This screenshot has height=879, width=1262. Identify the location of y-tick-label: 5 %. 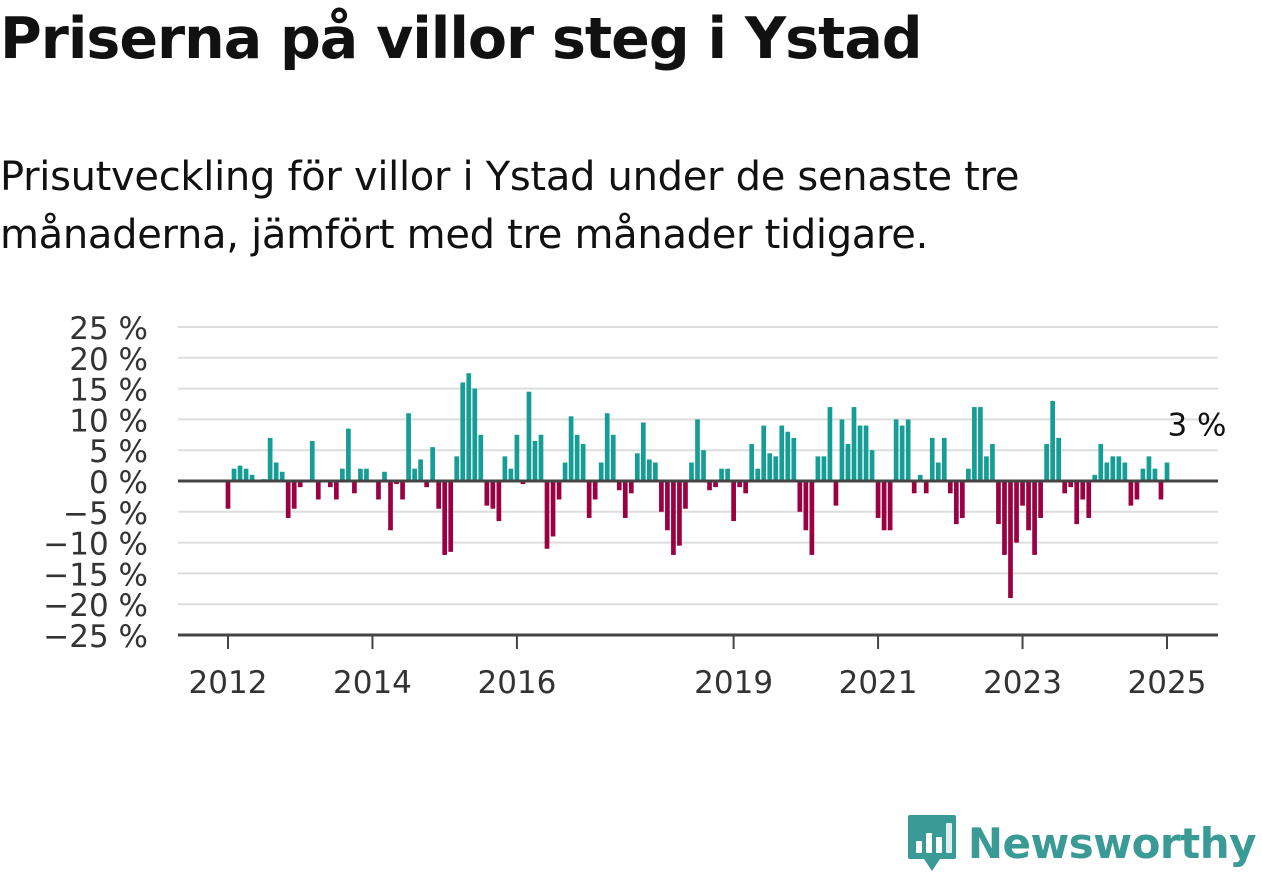
(118, 452).